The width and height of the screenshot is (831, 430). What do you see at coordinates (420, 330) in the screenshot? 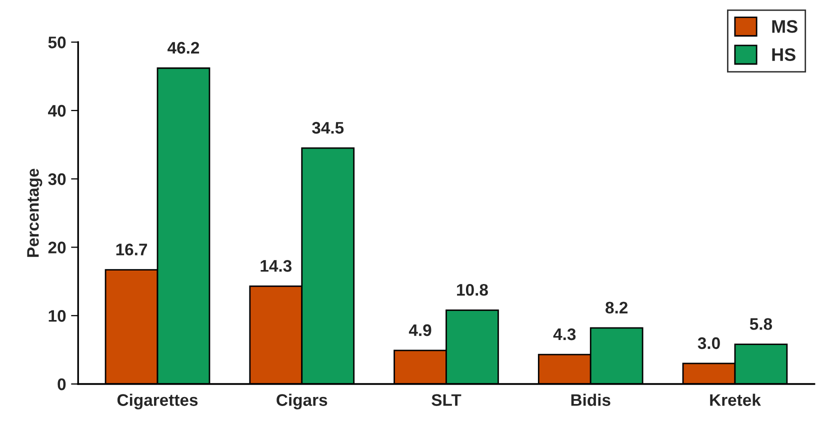
I see `data-label: 4.9` at bounding box center [420, 330].